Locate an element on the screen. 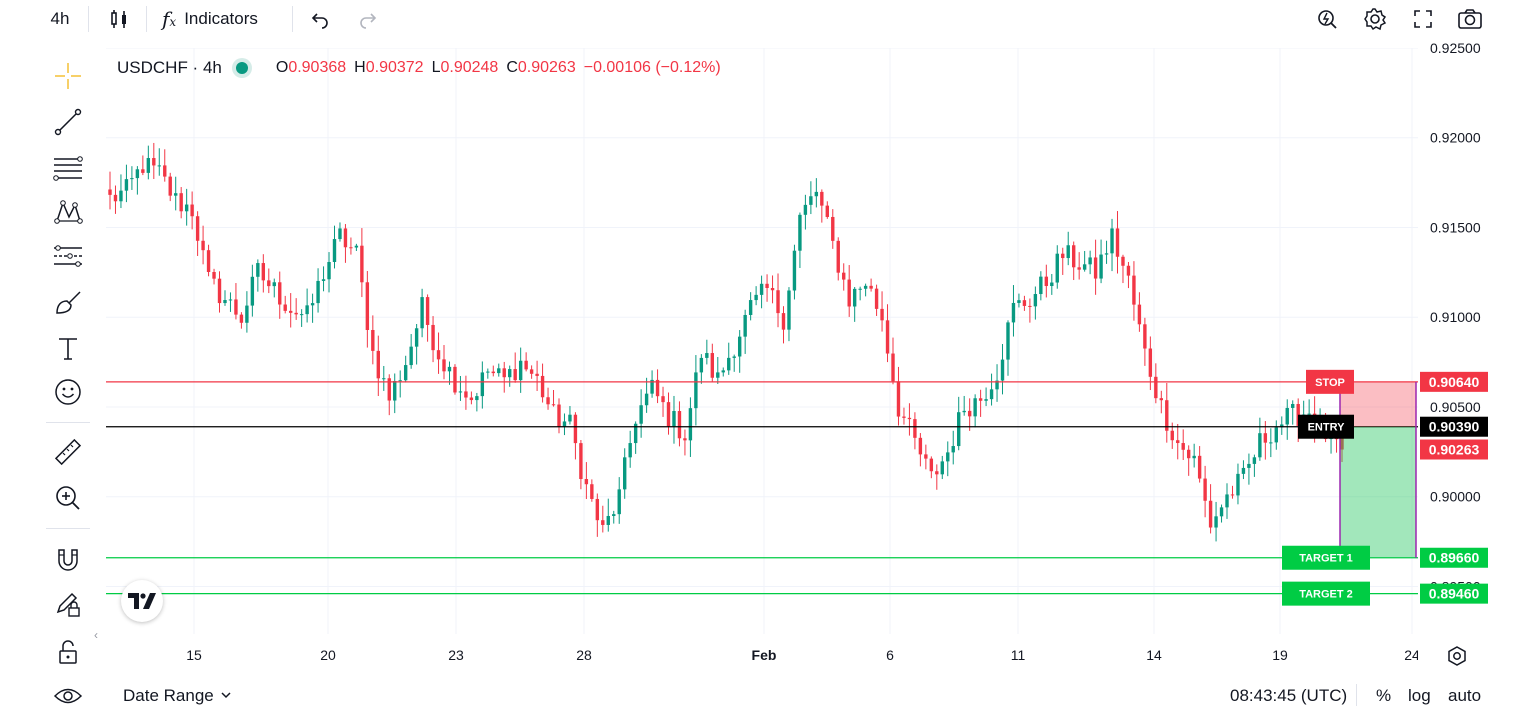 This screenshot has width=1530, height=716. symbol-title: USDCHF · 4h is located at coordinates (169, 67).